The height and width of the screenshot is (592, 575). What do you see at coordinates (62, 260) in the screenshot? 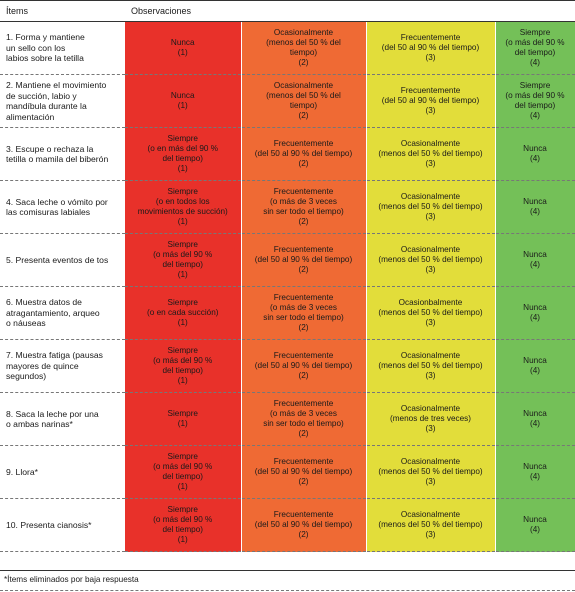
I see `item-label: 5. Presenta eventos de tos` at bounding box center [62, 260].